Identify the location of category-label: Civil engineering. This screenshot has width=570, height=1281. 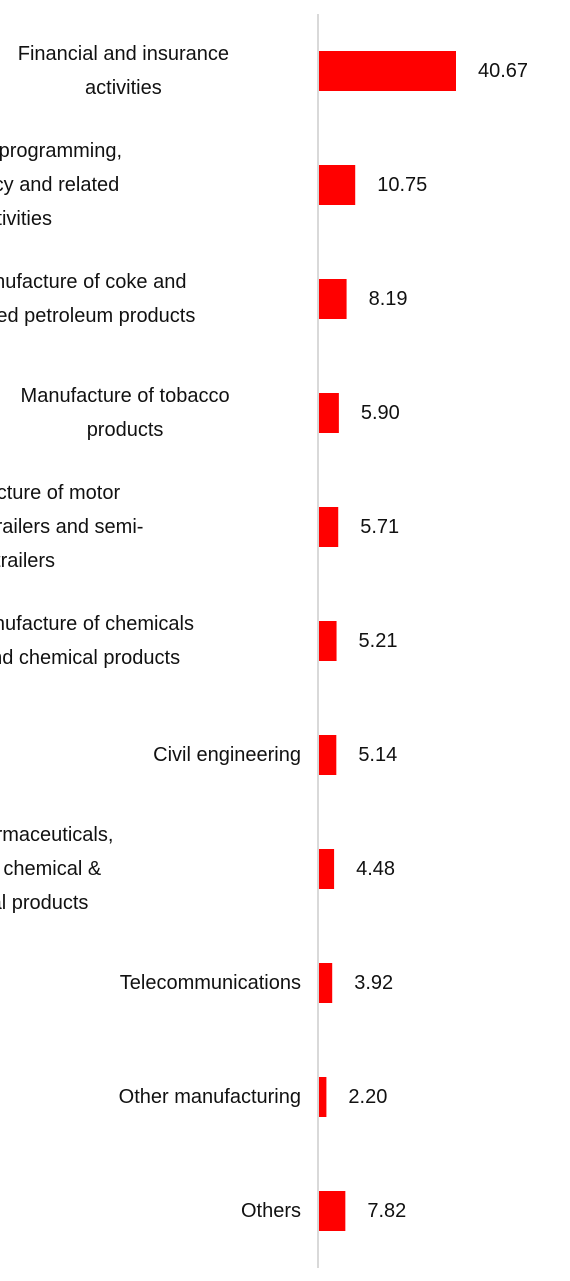
(227, 755).